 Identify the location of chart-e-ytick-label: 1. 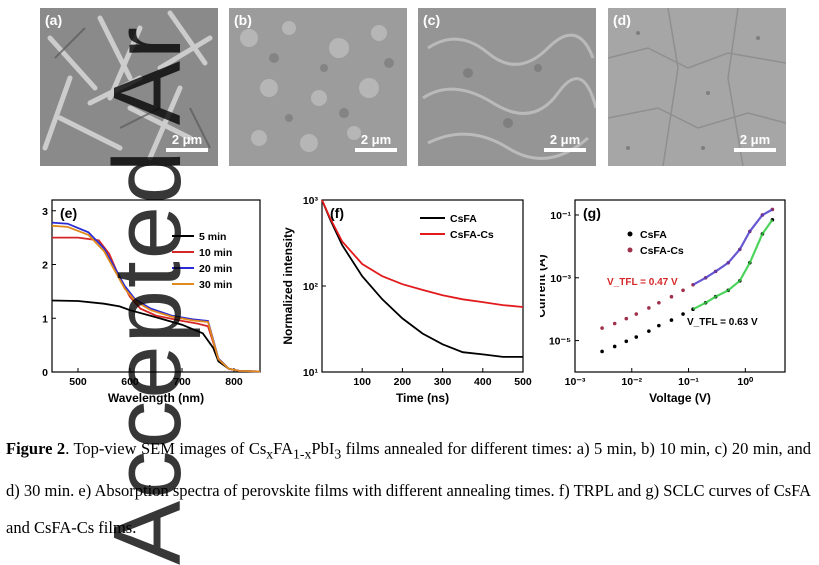
(45, 319).